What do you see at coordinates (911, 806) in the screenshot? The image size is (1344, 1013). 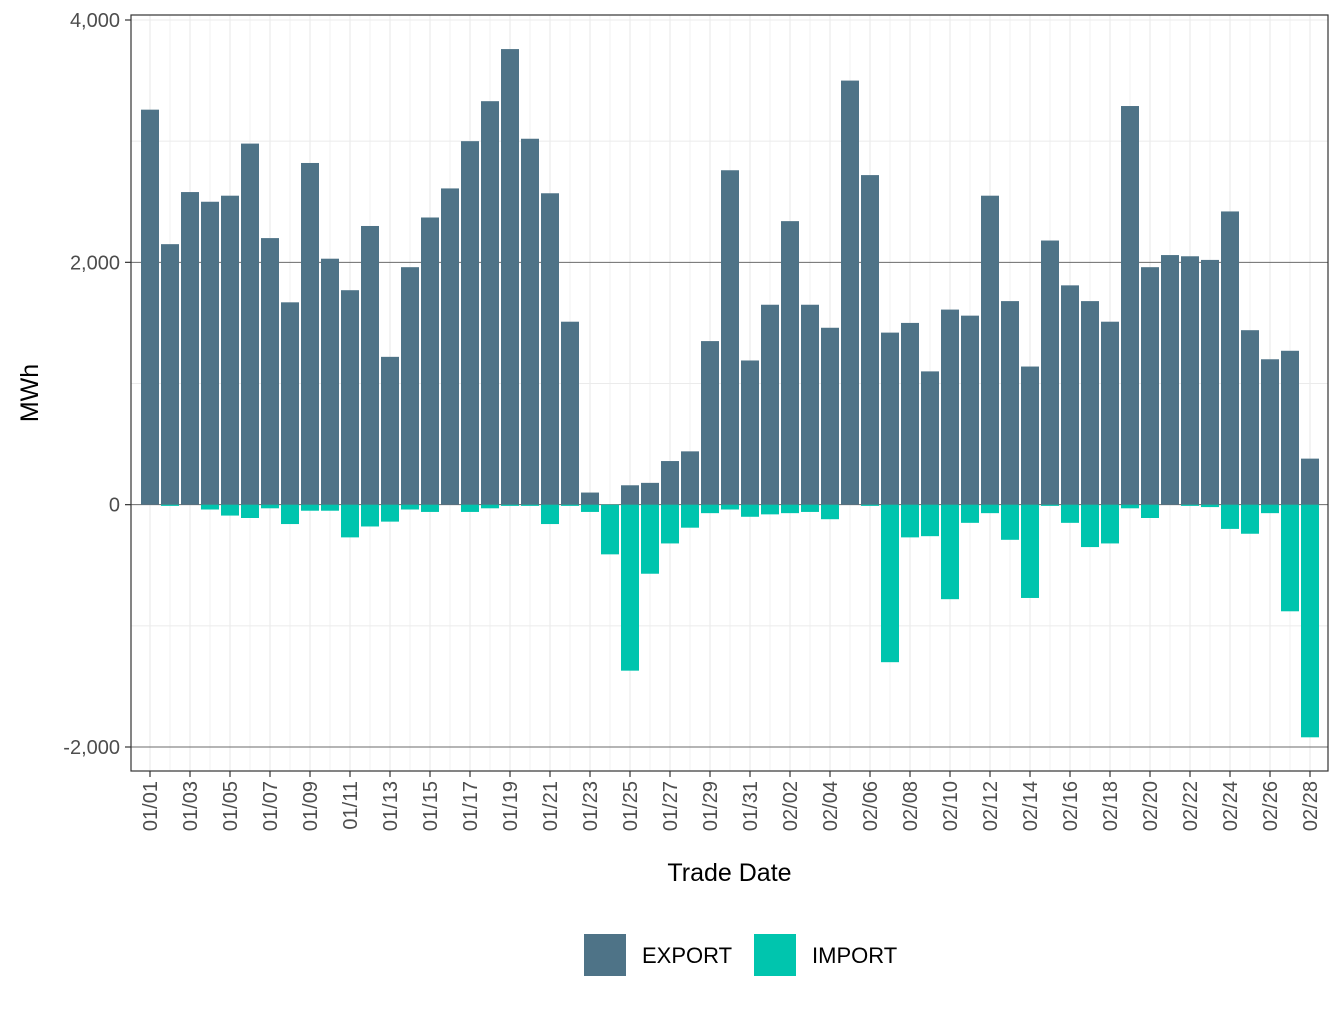 I see `x-tick-label: 02/08` at bounding box center [911, 806].